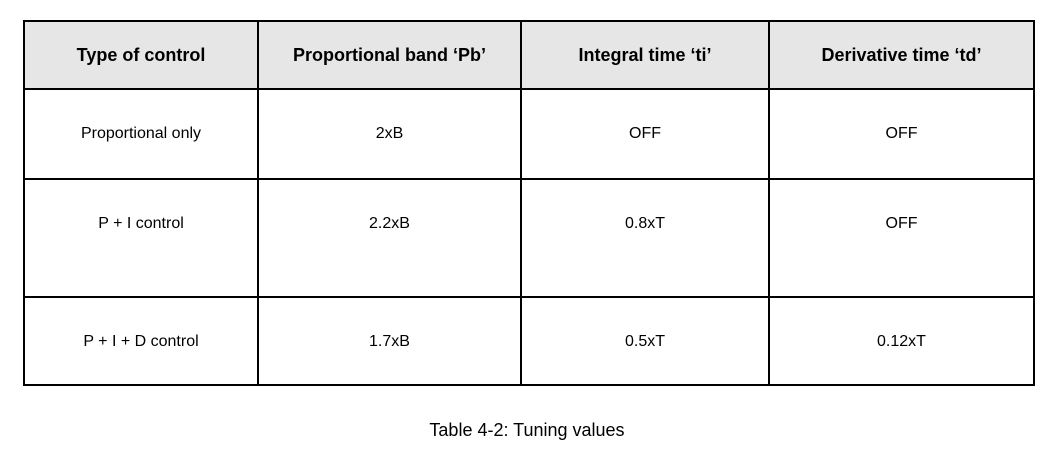  I want to click on table-cell: 1.7xB, so click(389, 341).